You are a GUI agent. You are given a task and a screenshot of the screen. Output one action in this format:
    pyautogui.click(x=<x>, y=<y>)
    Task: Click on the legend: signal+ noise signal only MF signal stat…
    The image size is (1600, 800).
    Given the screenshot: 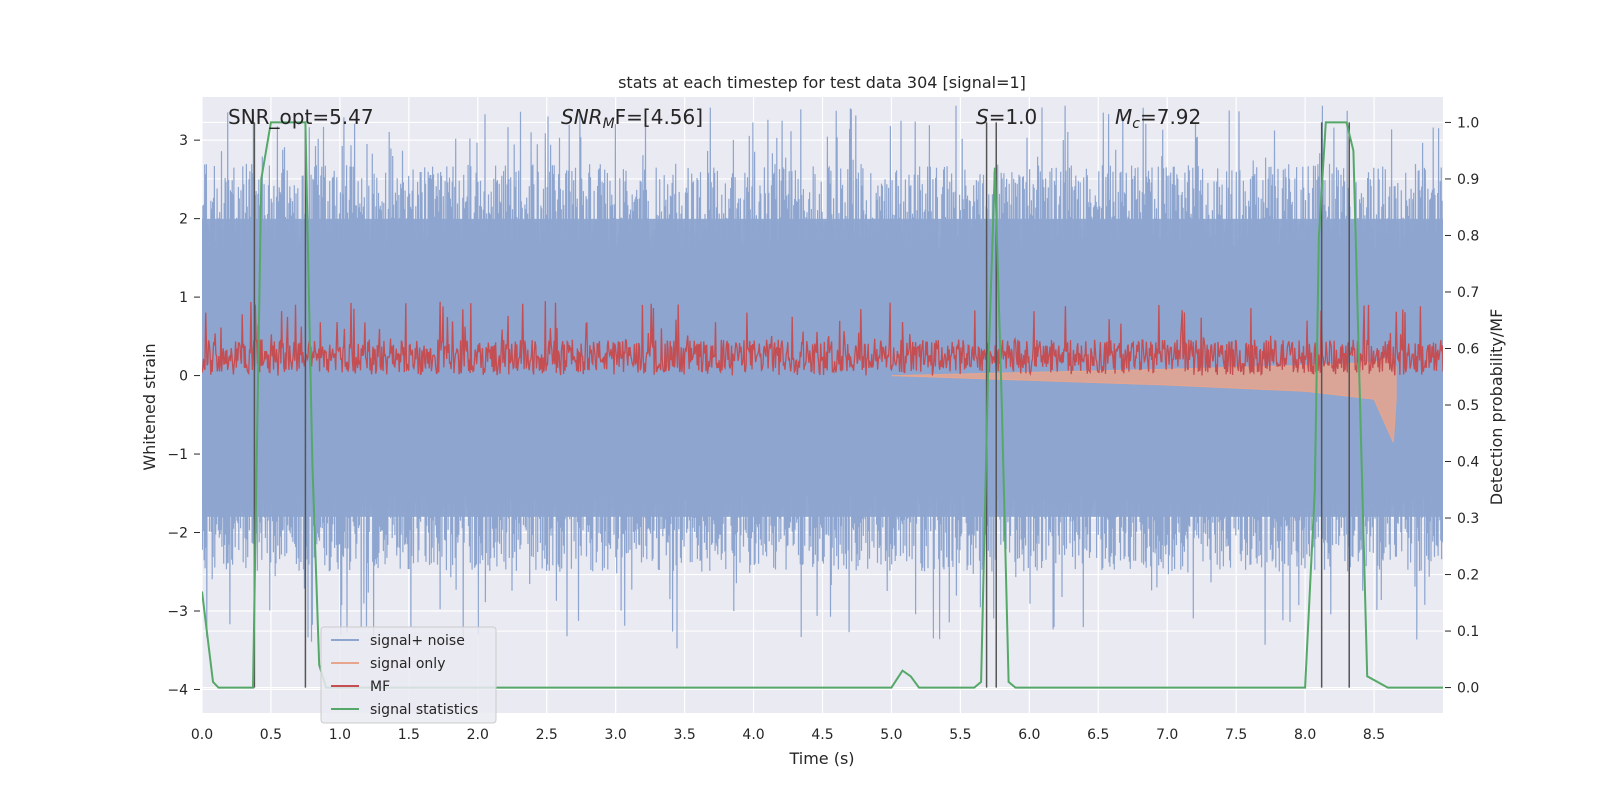 What is the action you would take?
    pyautogui.click(x=408, y=675)
    